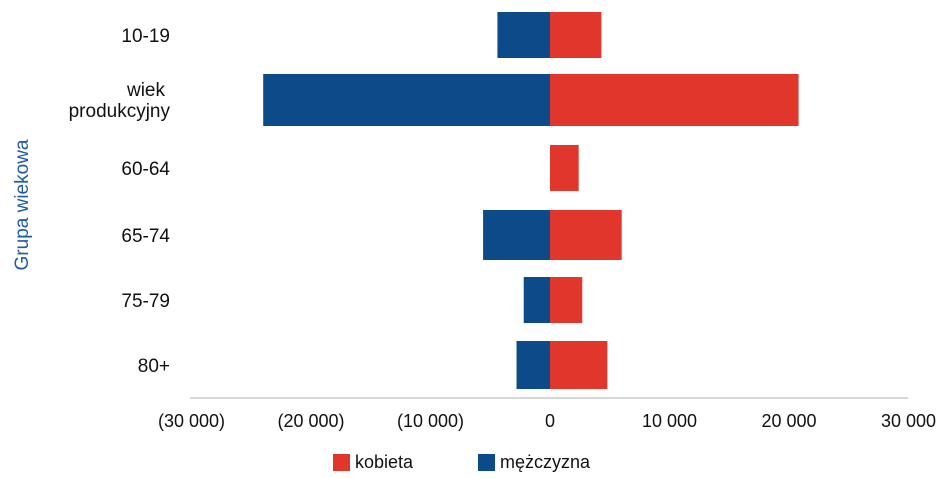 Image resolution: width=942 pixels, height=478 pixels. I want to click on legend: kobieta mężczyzna, so click(462, 462).